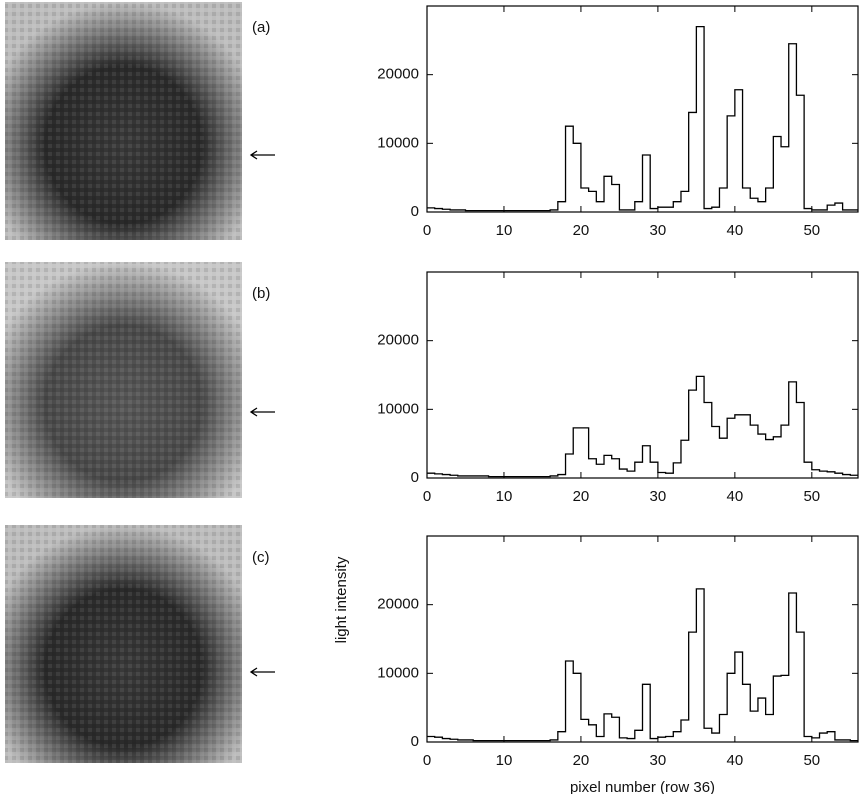 Image resolution: width=861 pixels, height=794 pixels. I want to click on cat-image-a, so click(123, 121).